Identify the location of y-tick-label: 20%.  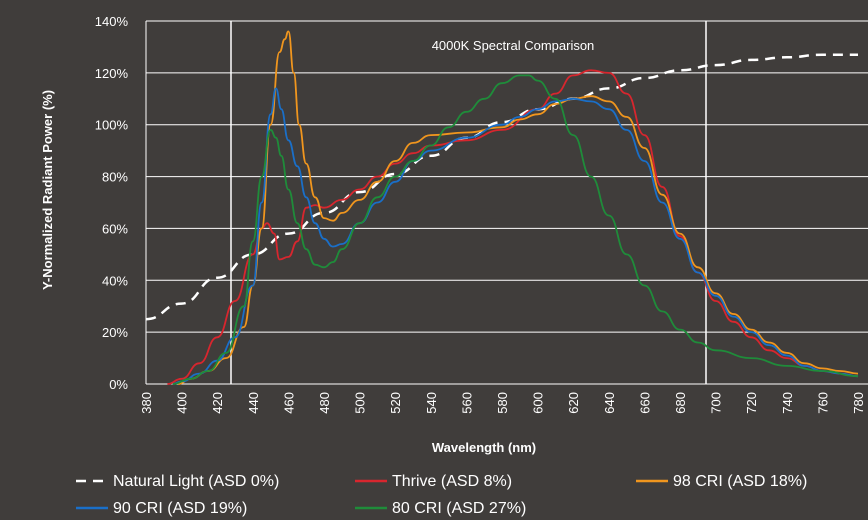
(115, 332).